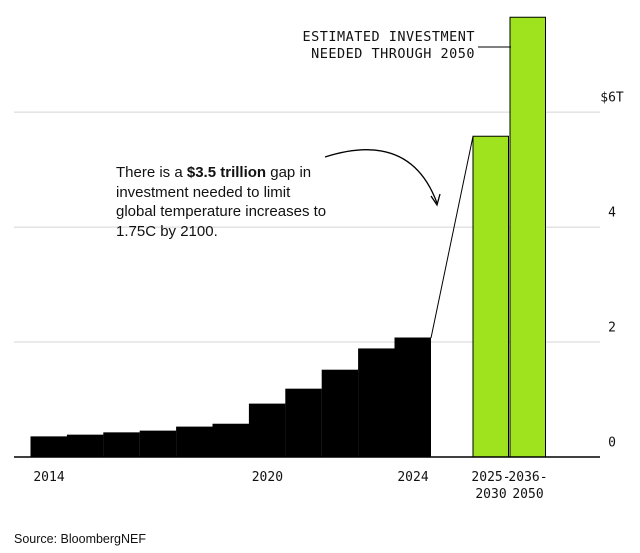  I want to click on y-tick-label: 0, so click(612, 443).